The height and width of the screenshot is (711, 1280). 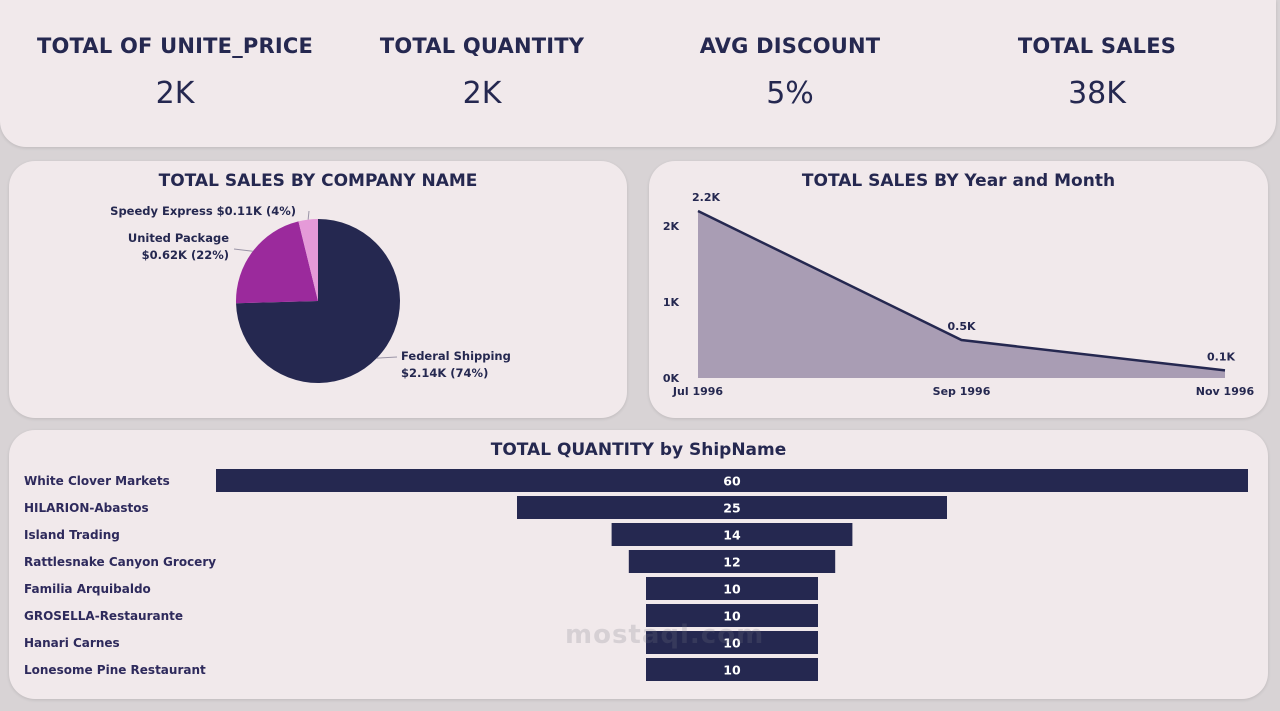 I want to click on kpi-label: TOTAL SALES, so click(x=1097, y=46).